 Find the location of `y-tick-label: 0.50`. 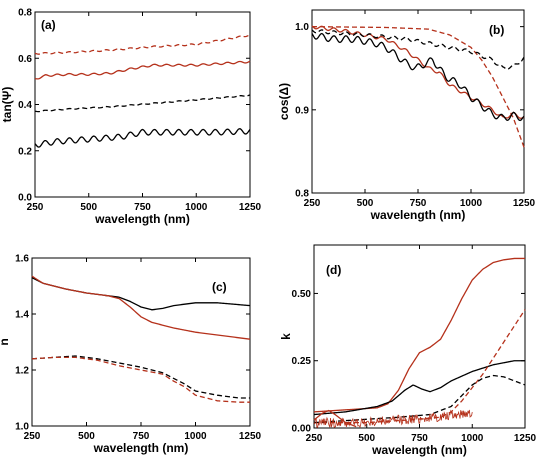

y-tick-label: 0.50 is located at coordinates (302, 294).